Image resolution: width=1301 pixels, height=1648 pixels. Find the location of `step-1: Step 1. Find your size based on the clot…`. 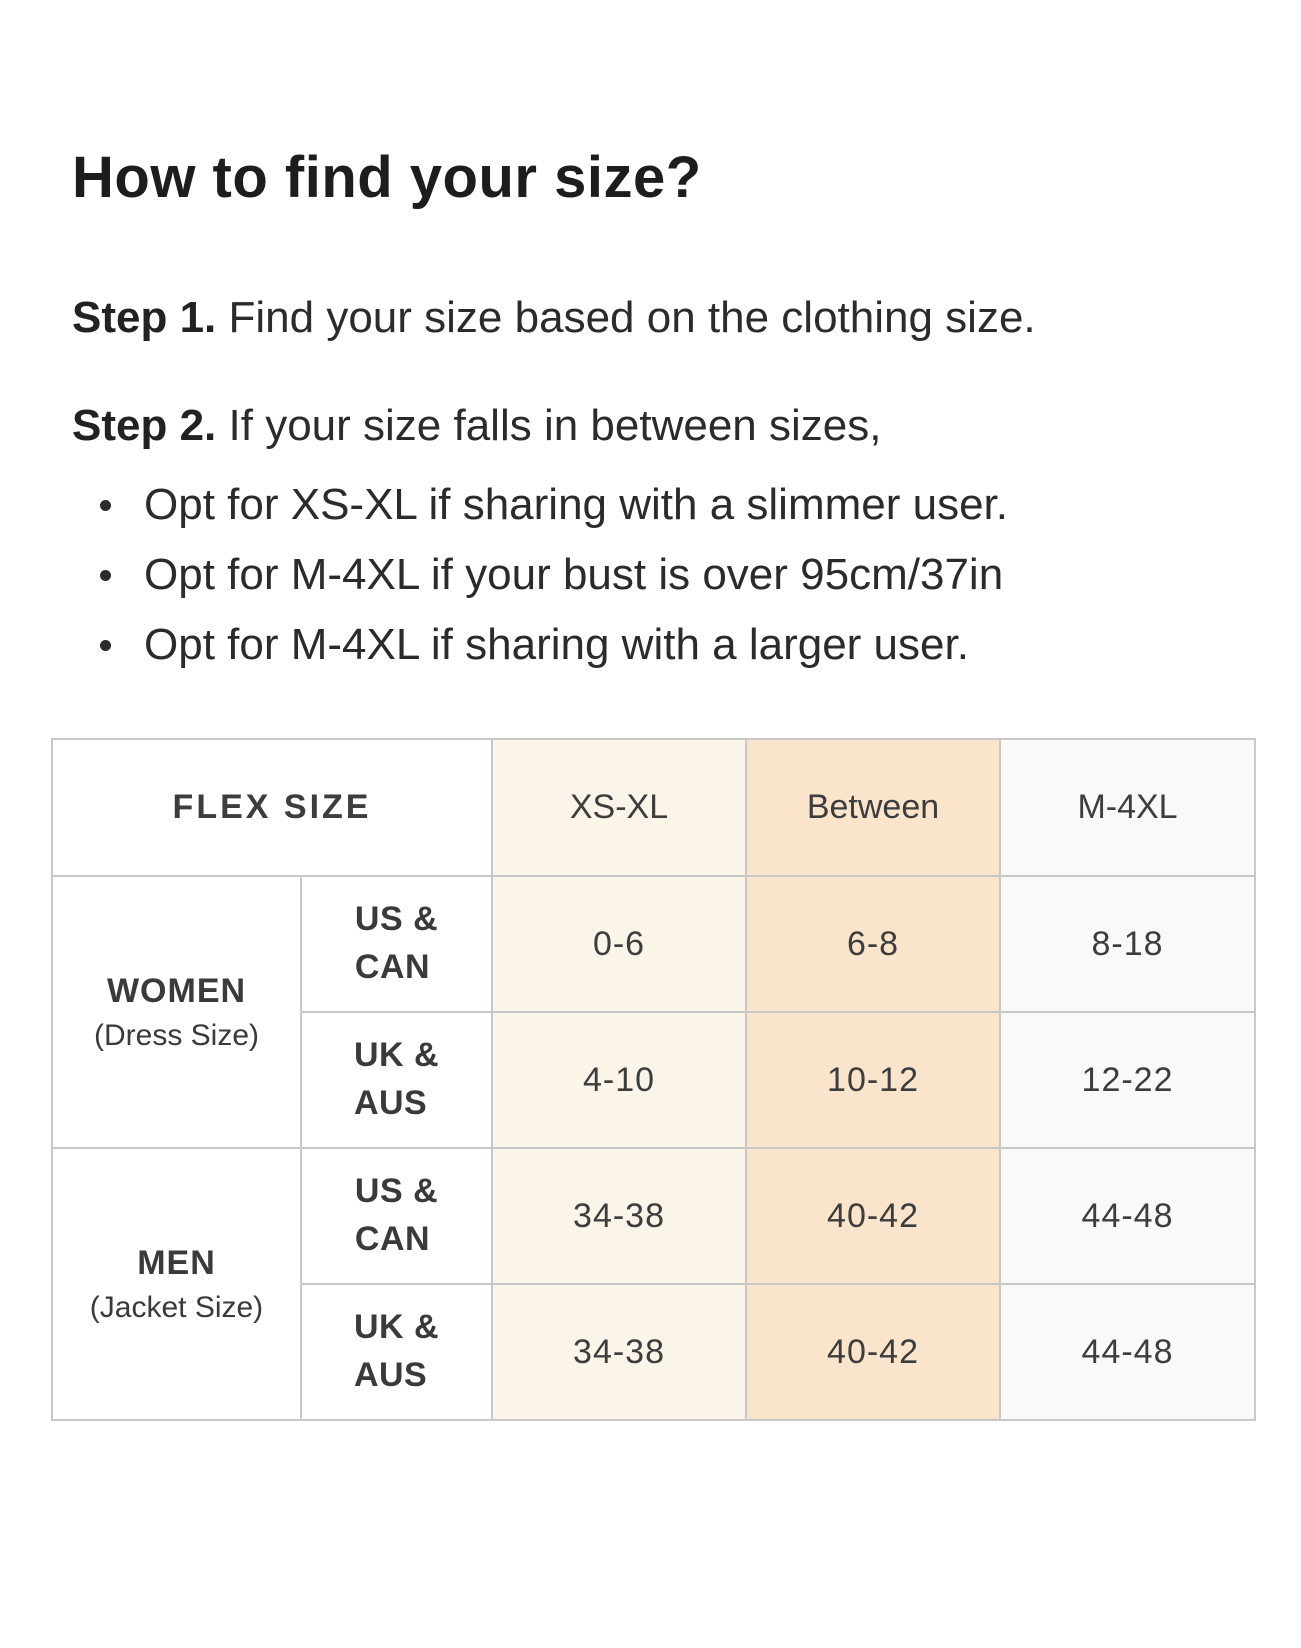

step-1: Step 1. Find your size based on the clot… is located at coordinates (686, 318).